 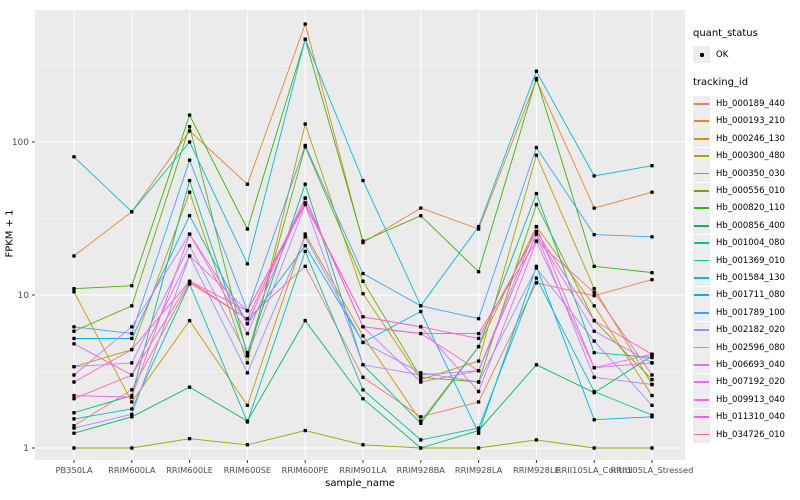 What do you see at coordinates (750, 243) in the screenshot?
I see `legend-item-label: Hb_001004_080` at bounding box center [750, 243].